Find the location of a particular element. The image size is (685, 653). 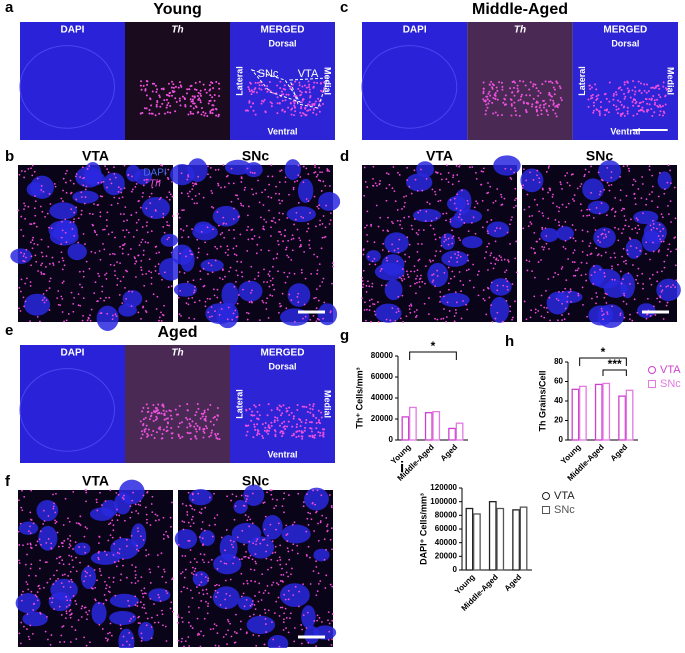

legend-label: VTA is located at coordinates (670, 370).